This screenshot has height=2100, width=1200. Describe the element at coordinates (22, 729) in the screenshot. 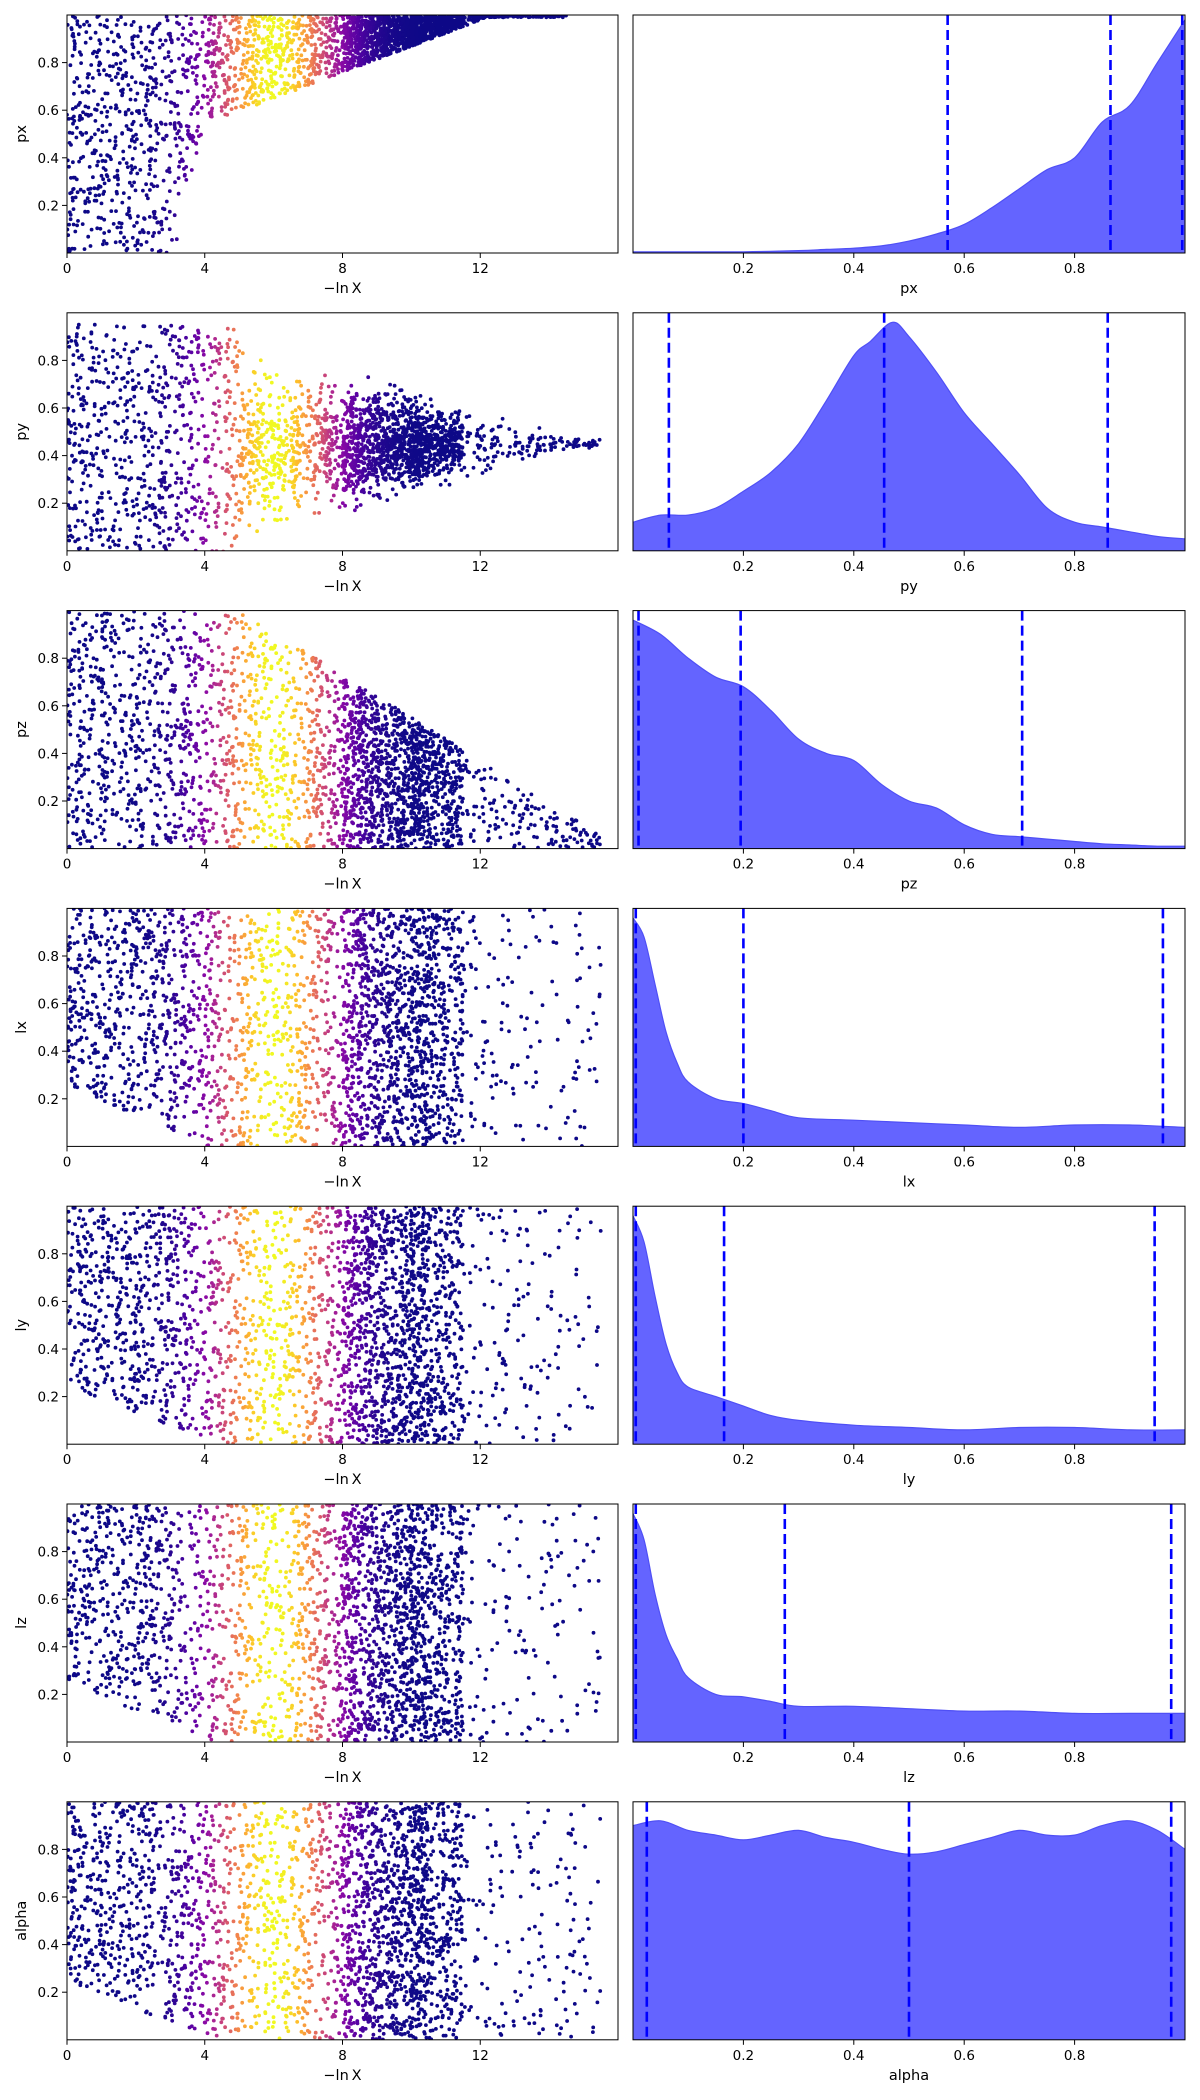

I see `trace-y-axis-label: pz` at that location.